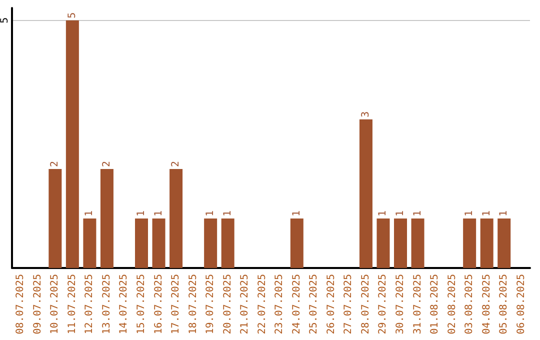 Image resolution: width=540 pixels, height=340 pixels. I want to click on data-label: 3, so click(366, 114).